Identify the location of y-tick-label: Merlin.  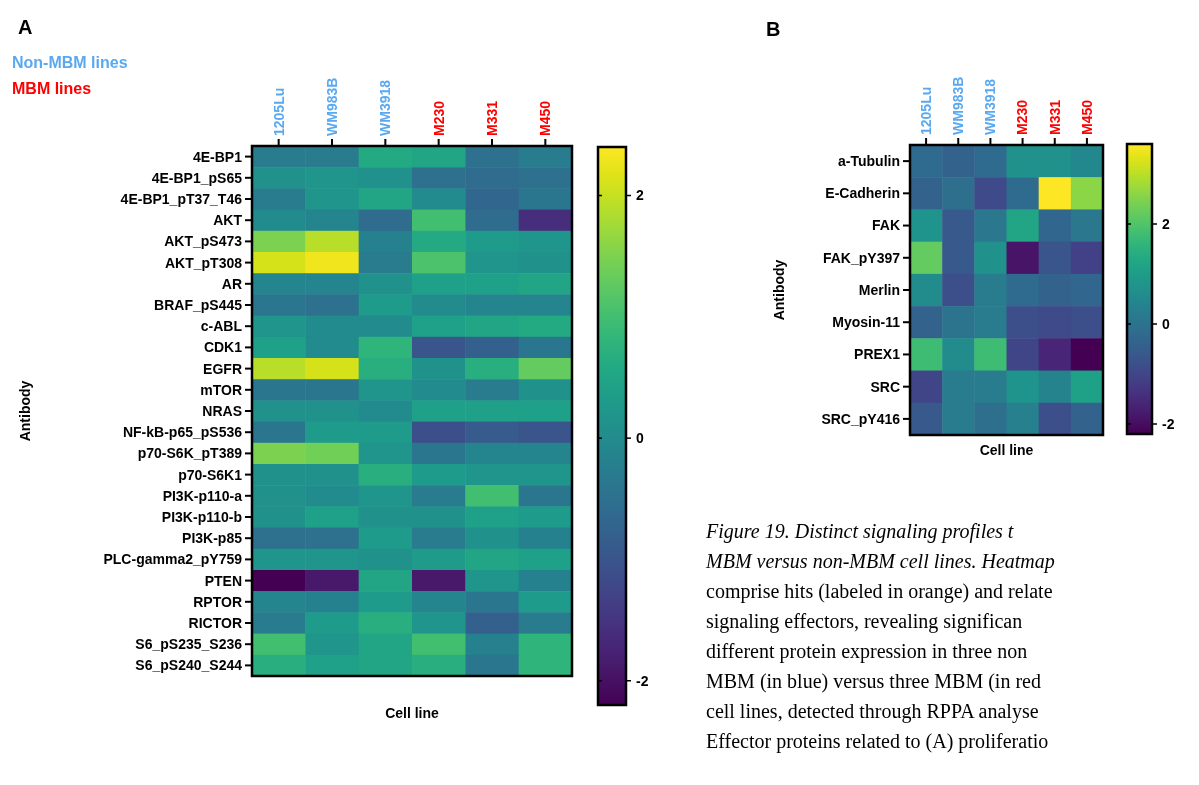
(879, 289).